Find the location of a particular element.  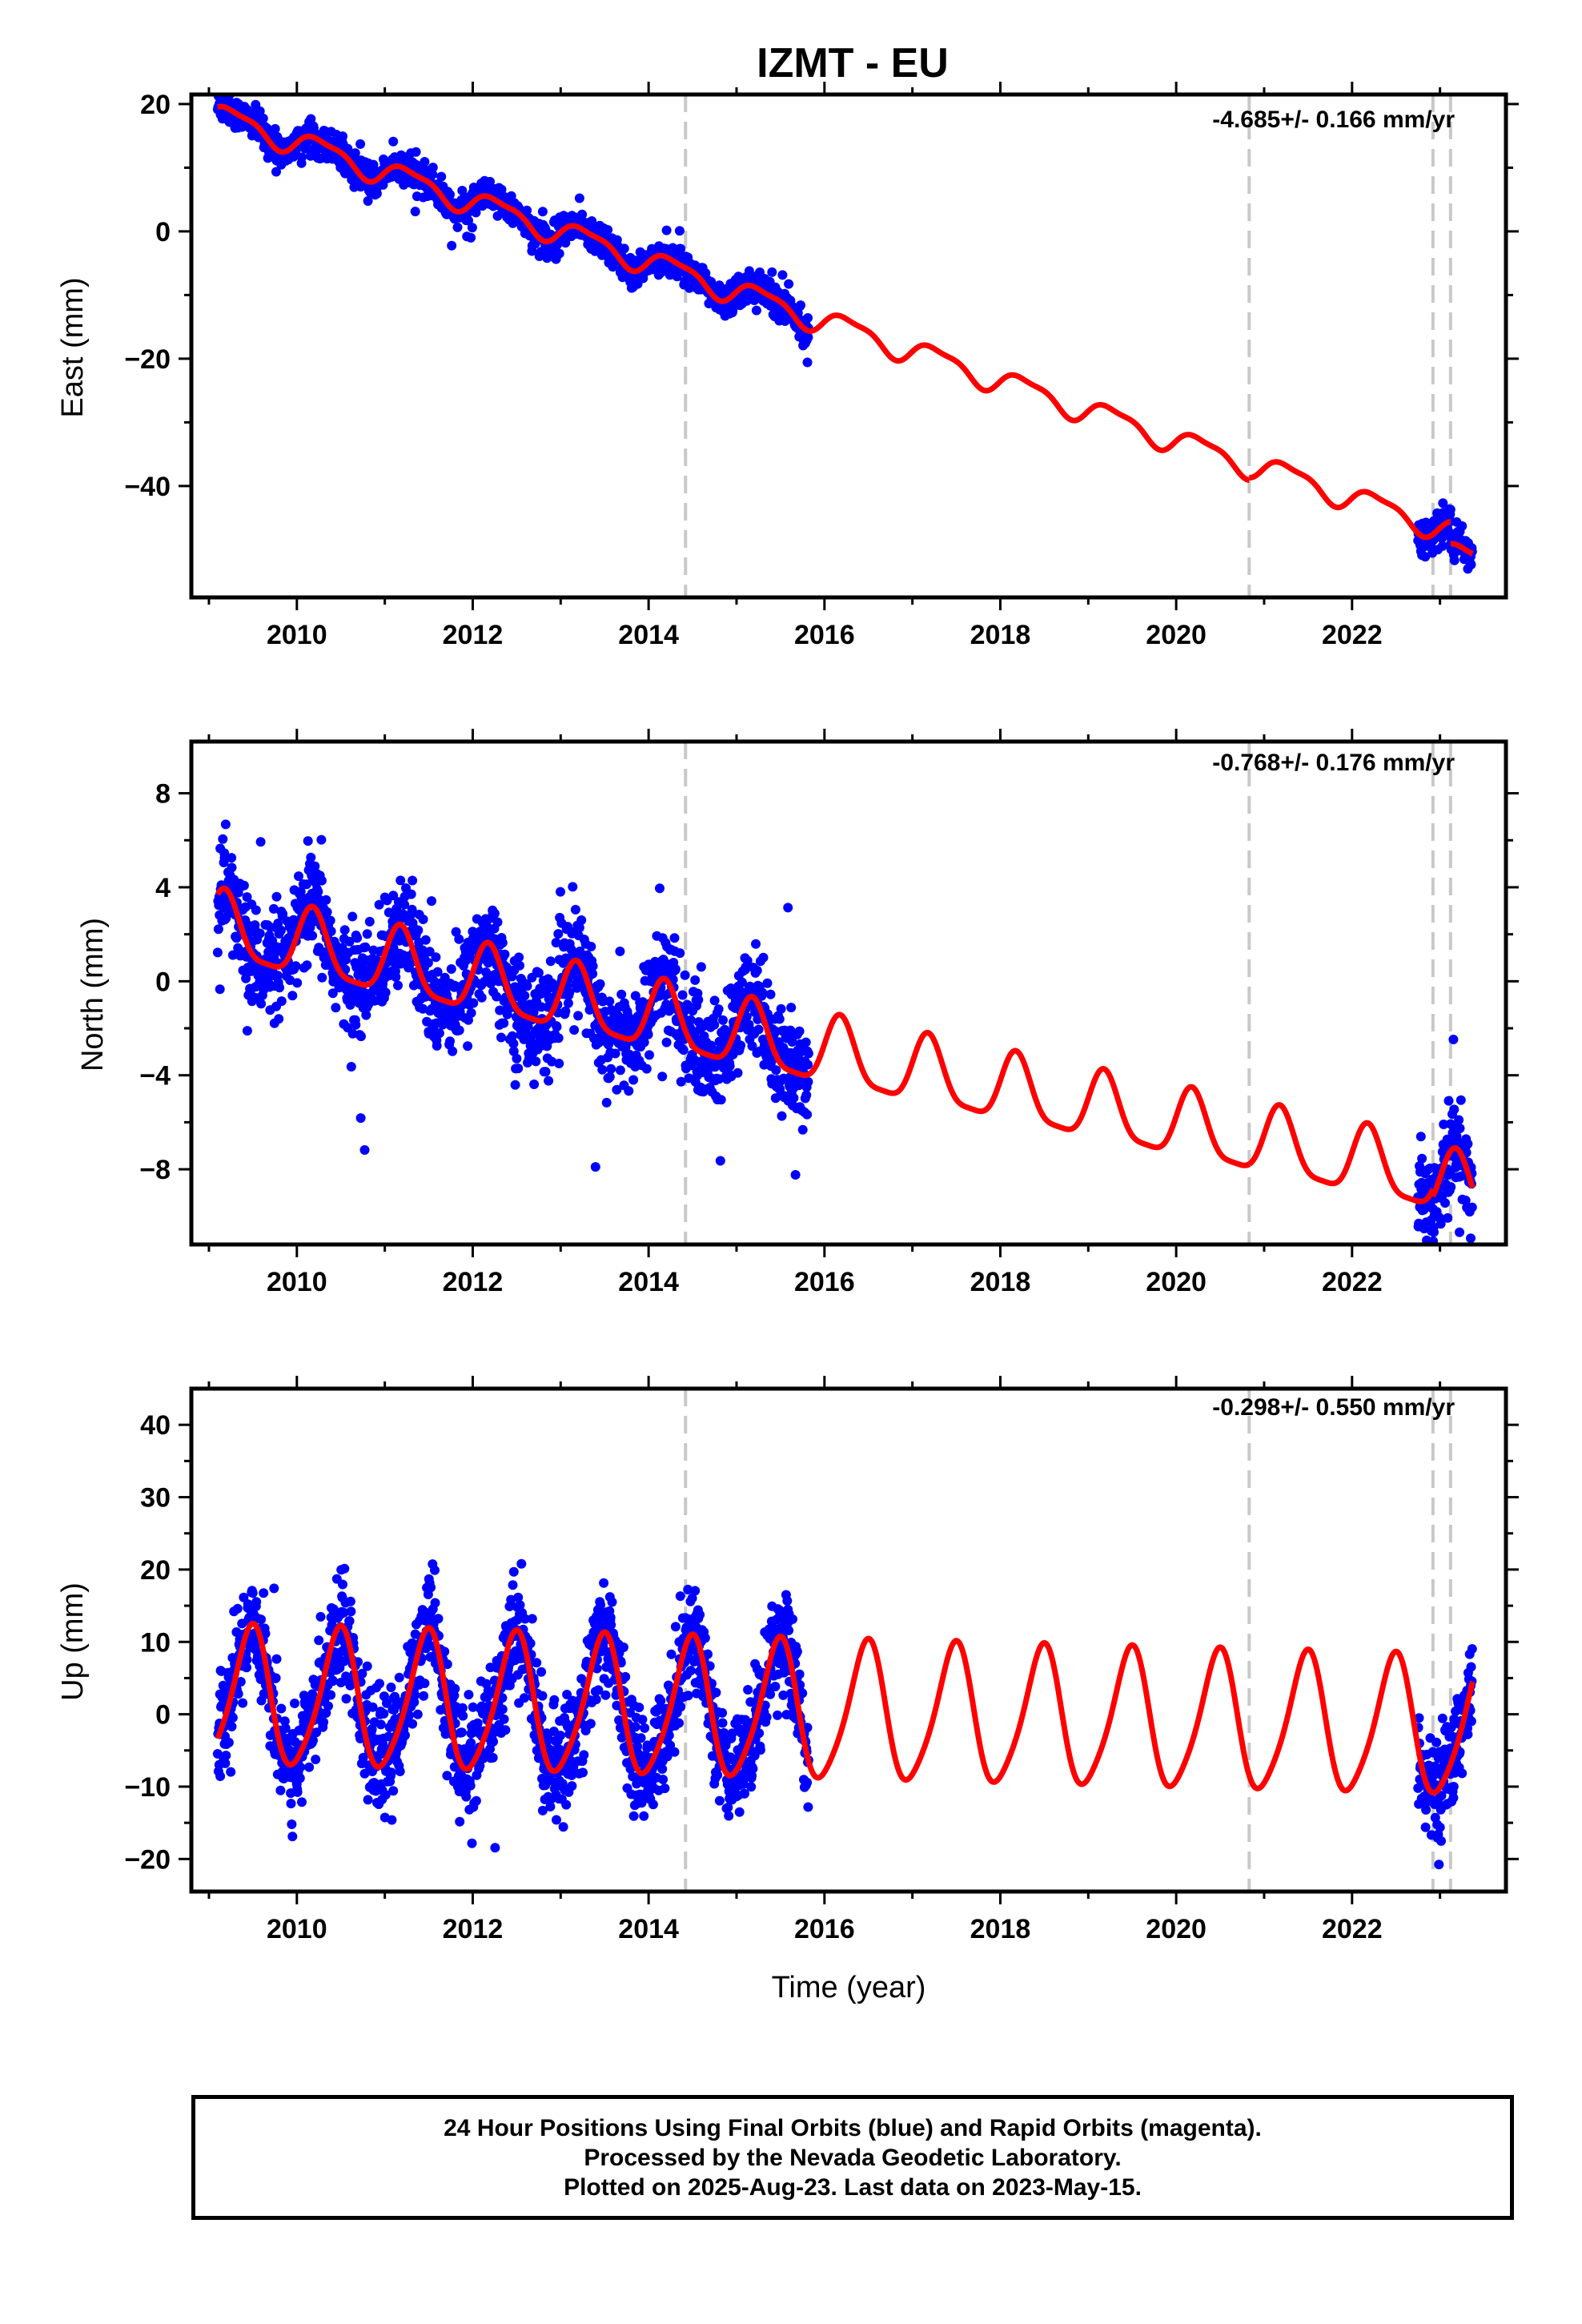

north-x-tick-label-2022: 2022 is located at coordinates (1353, 1282).